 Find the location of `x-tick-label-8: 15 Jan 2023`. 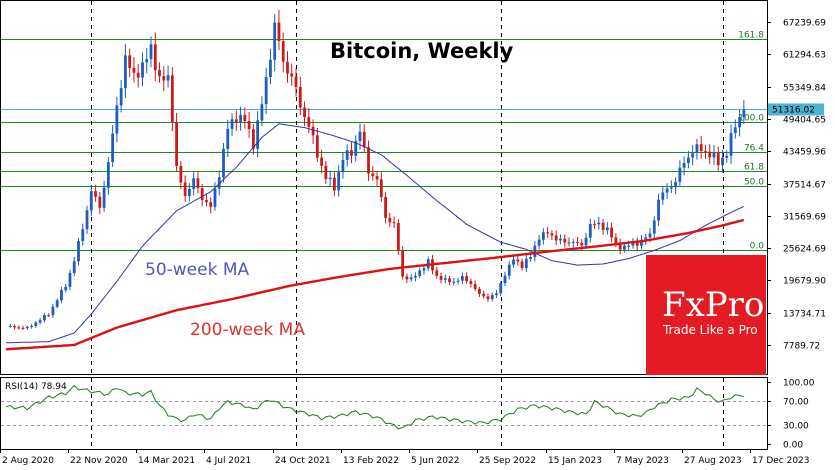

x-tick-label-8: 15 Jan 2023 is located at coordinates (575, 461).